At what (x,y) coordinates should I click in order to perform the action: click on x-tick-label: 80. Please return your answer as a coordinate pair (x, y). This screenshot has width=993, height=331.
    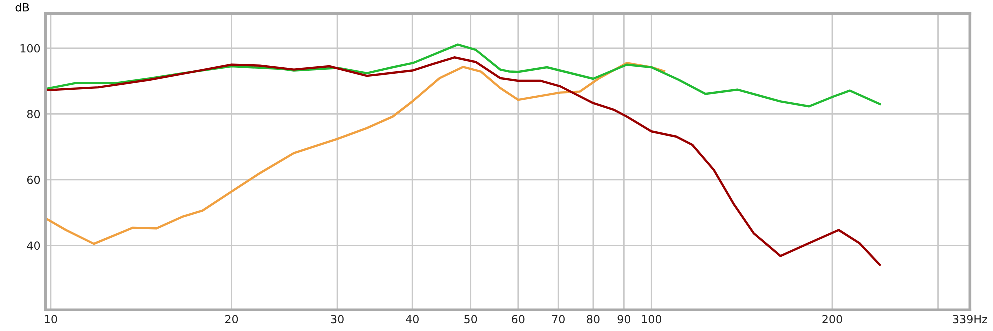
    Looking at the image, I should click on (593, 319).